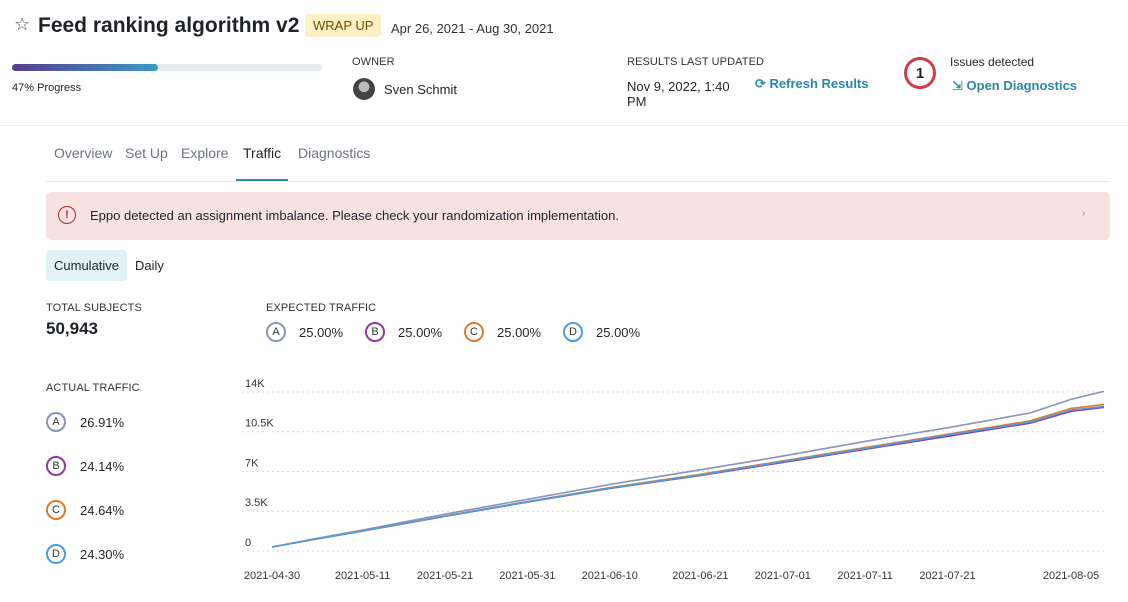 The height and width of the screenshot is (602, 1128). I want to click on y-tick-label: 14K, so click(255, 384).